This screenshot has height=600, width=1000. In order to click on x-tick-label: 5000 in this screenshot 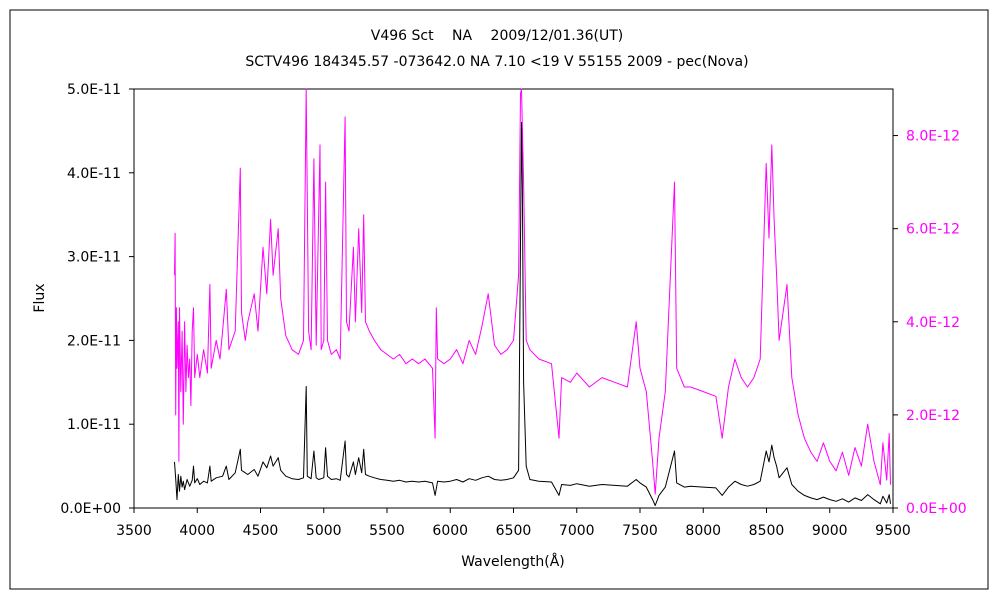, I will do `click(324, 531)`.